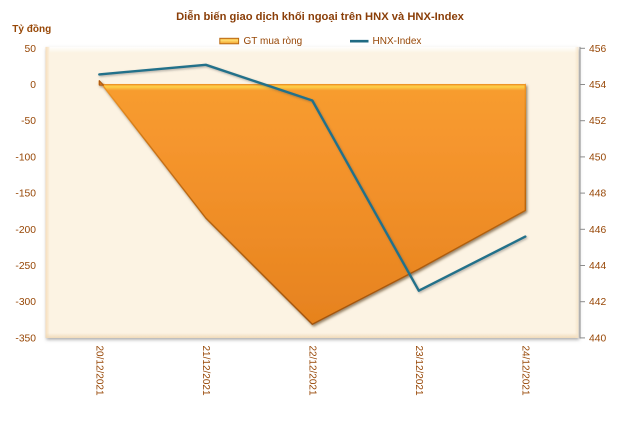 This screenshot has height=431, width=640. Describe the element at coordinates (31, 49) in the screenshot. I see `svg-text: 50` at that location.